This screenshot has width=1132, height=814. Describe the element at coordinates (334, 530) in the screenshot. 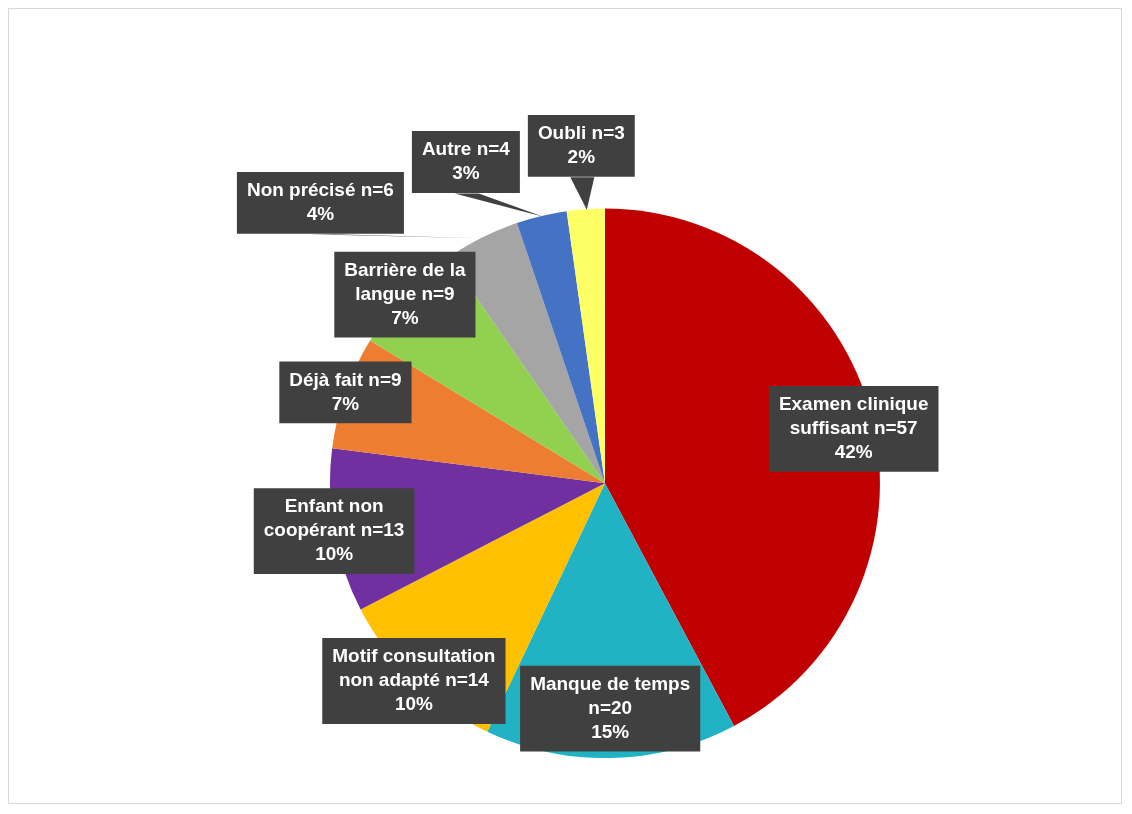

I see `slice-label: Enfant non coopérant n=13 10%` at that location.